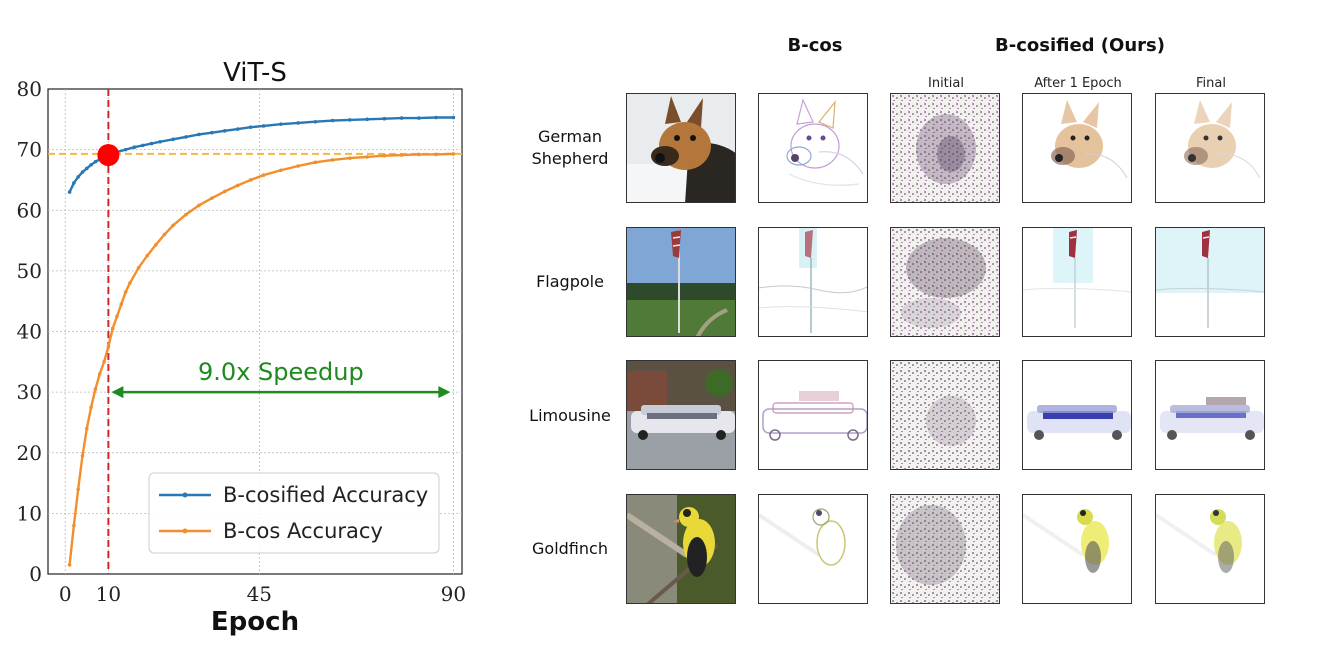  What do you see at coordinates (681, 148) in the screenshot?
I see `image-german-shepherd-original` at bounding box center [681, 148].